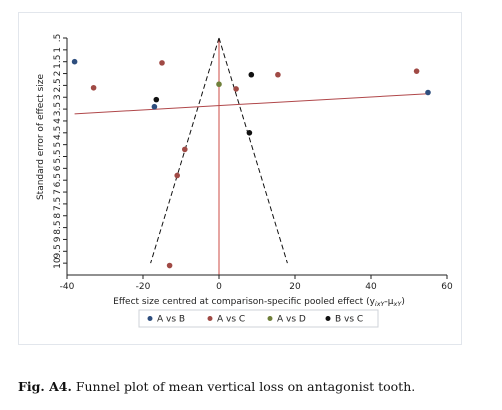 Image resolution: width=502 pixels, height=410 pixels. I want to click on x-axis-label-end: ), so click(403, 302).